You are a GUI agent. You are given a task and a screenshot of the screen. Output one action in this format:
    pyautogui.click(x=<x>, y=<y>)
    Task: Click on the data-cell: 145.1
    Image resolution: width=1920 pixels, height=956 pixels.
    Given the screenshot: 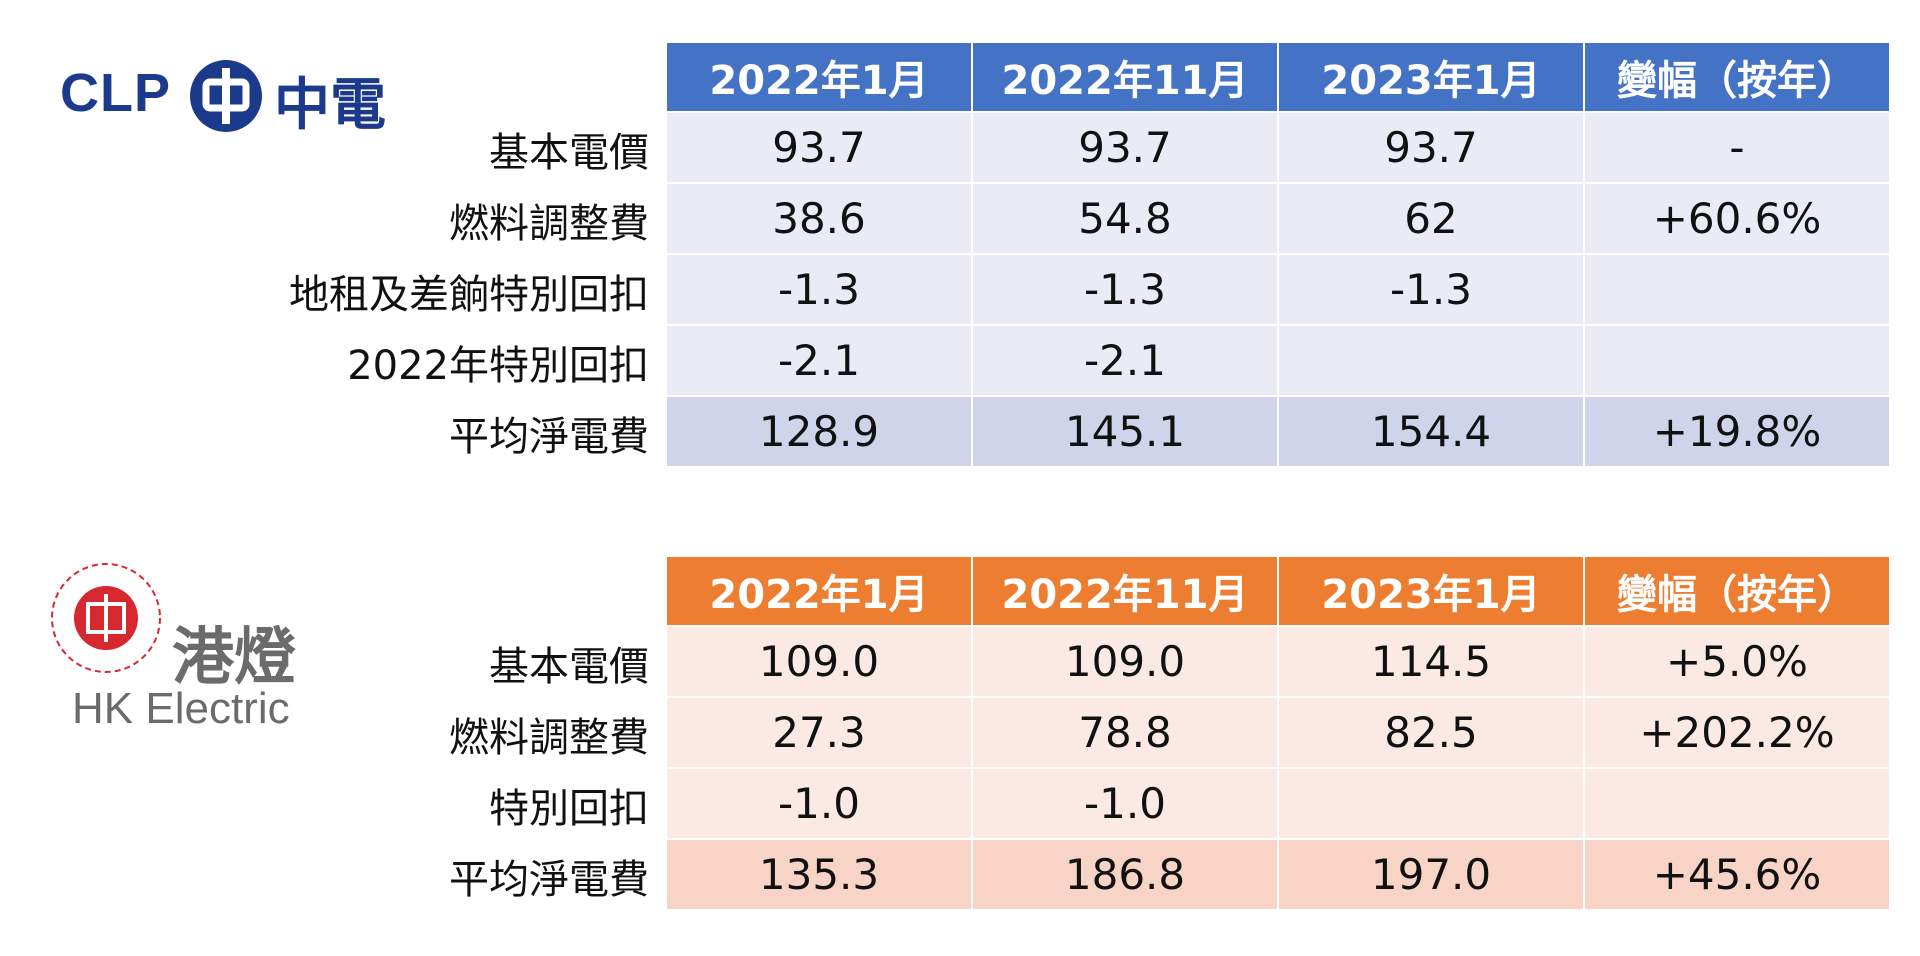 What is the action you would take?
    pyautogui.click(x=1126, y=432)
    